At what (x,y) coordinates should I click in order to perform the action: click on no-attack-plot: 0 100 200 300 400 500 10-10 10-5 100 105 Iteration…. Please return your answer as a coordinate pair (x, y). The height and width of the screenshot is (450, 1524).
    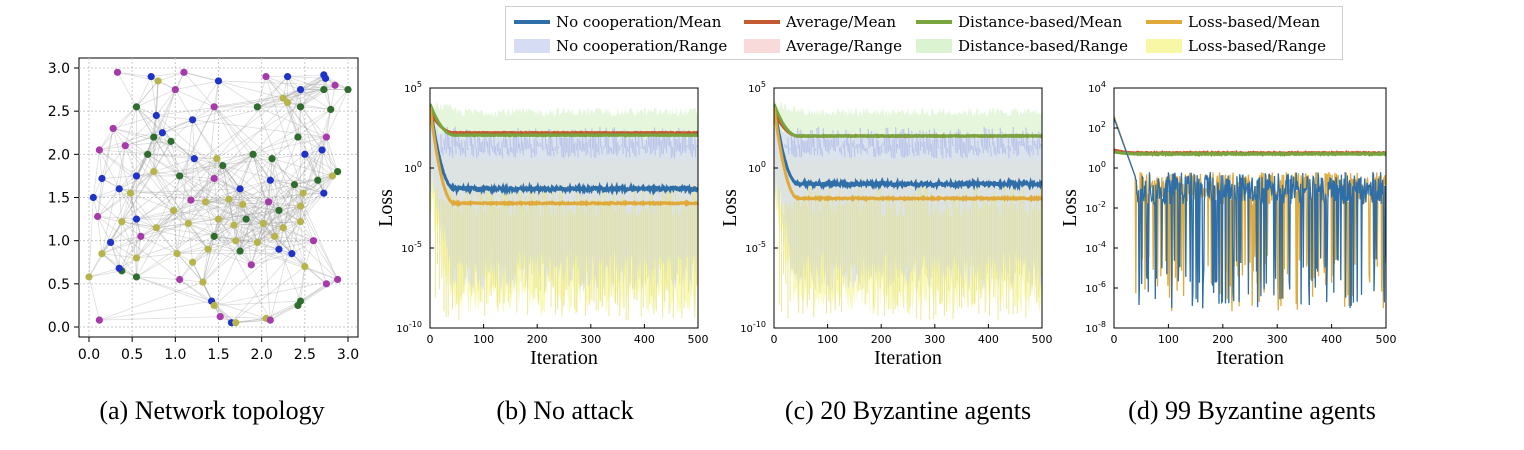
    Looking at the image, I should click on (542, 224).